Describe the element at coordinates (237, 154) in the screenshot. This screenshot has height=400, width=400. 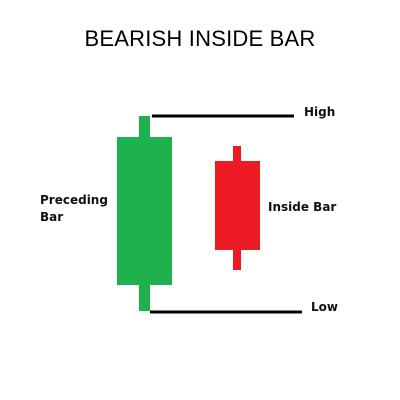
I see `inside-bar-upper-wick` at that location.